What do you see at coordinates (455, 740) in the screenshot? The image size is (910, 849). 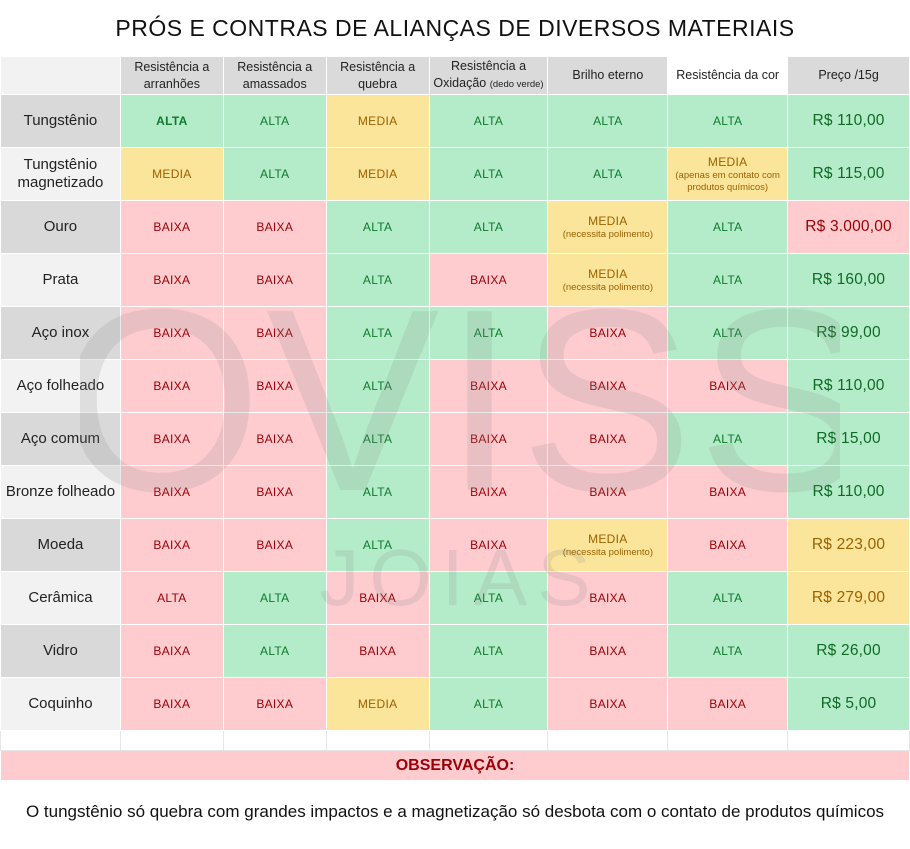 I see `spacer-row` at bounding box center [455, 740].